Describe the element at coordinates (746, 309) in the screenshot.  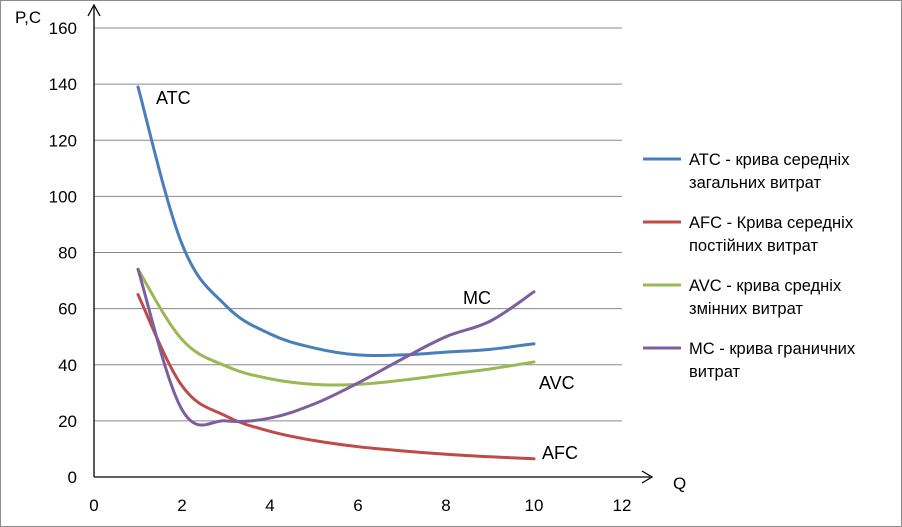
I see `legend-label-avc: змінних витрат` at that location.